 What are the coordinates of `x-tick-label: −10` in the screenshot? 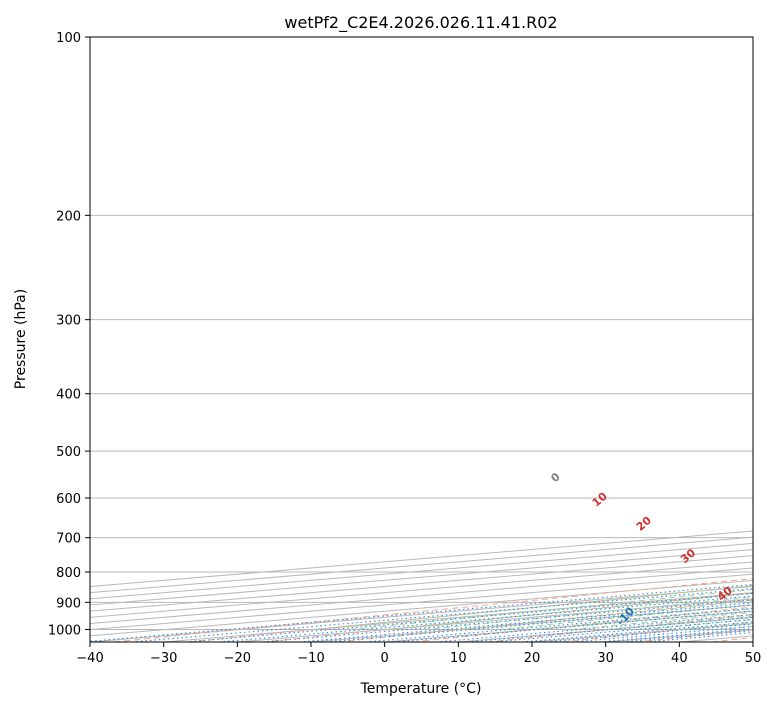 It's located at (310, 658).